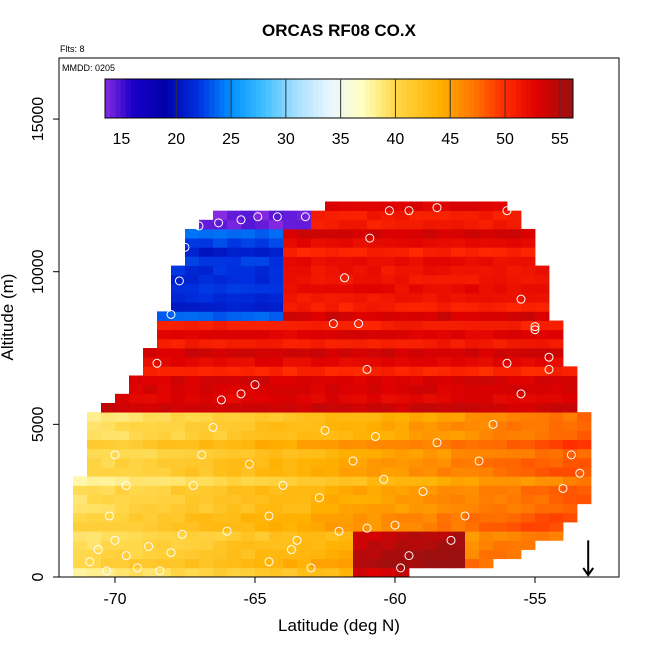  Describe the element at coordinates (88, 68) in the screenshot. I see `date-note: MMDD: 0205` at that location.